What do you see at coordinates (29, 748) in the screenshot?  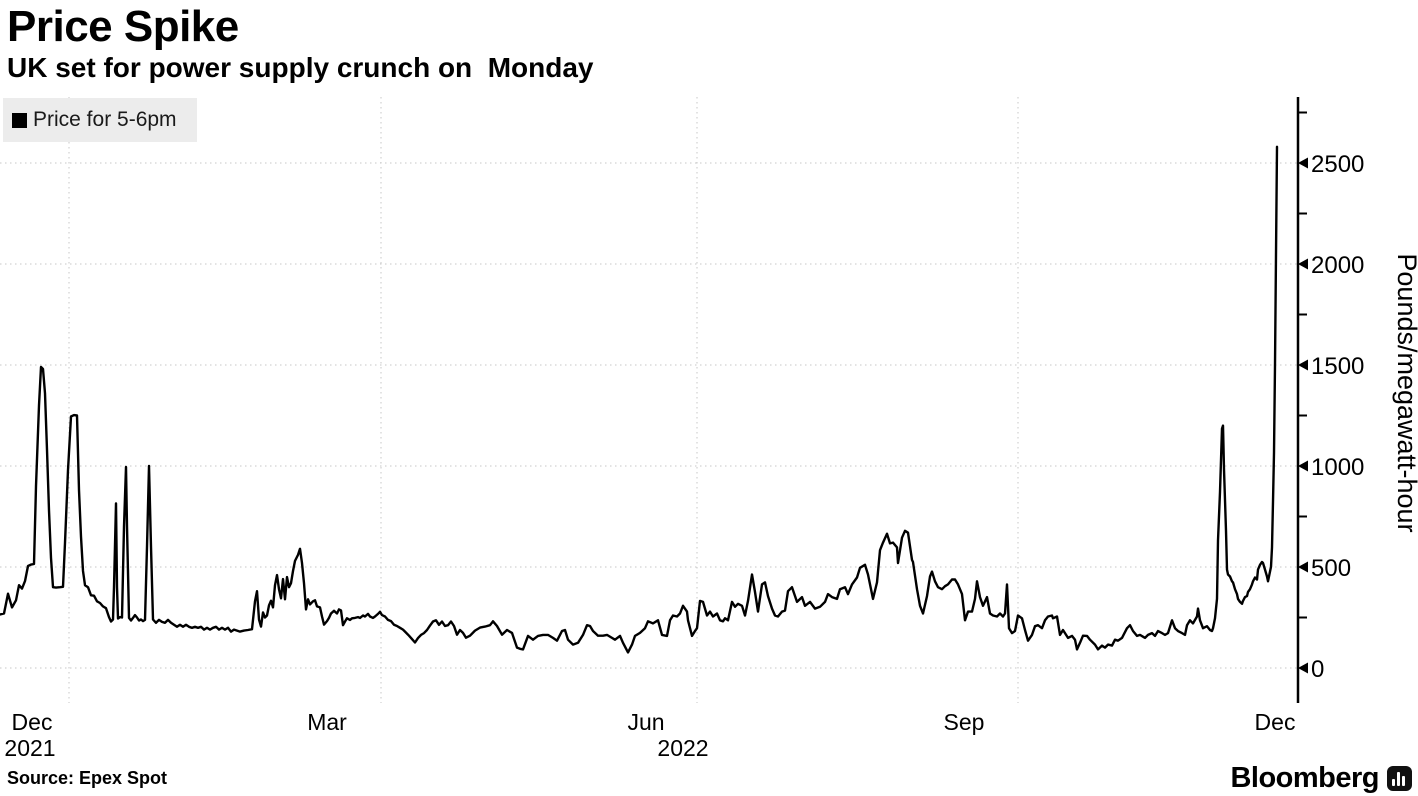 I see `x-year-label: 2021` at bounding box center [29, 748].